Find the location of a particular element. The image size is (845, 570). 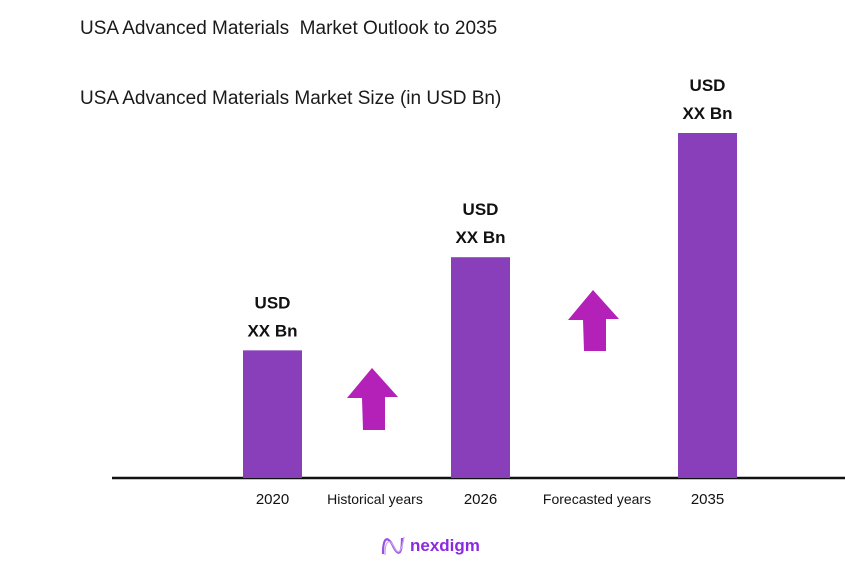

data-label-2026: USD is located at coordinates (481, 209).